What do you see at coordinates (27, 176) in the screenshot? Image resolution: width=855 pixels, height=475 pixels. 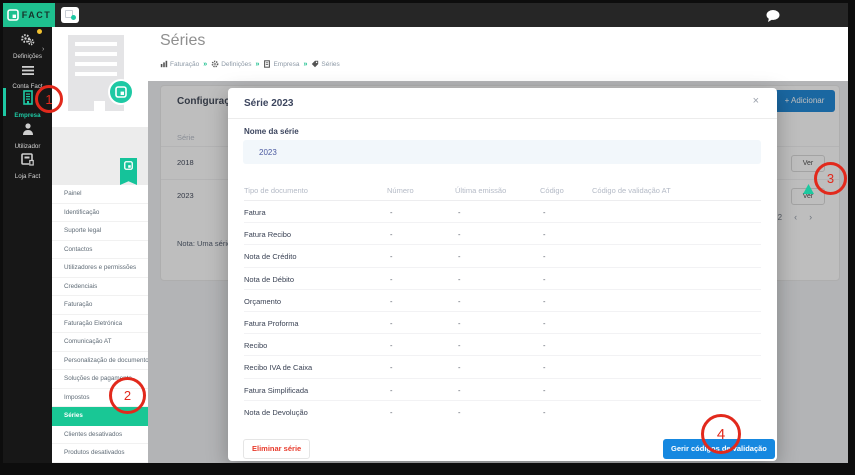 I see `sidebar-item-label: Loja Fact` at bounding box center [27, 176].